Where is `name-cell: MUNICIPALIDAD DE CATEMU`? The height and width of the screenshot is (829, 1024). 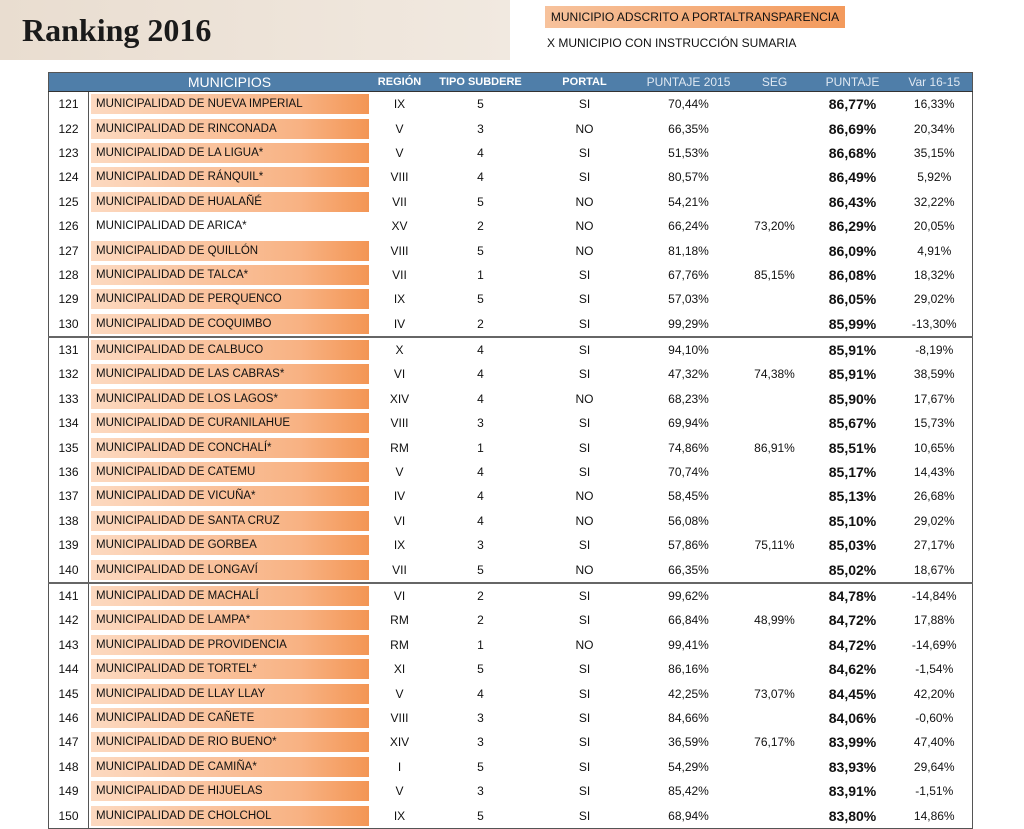 name-cell: MUNICIPALIDAD DE CATEMU is located at coordinates (230, 472).